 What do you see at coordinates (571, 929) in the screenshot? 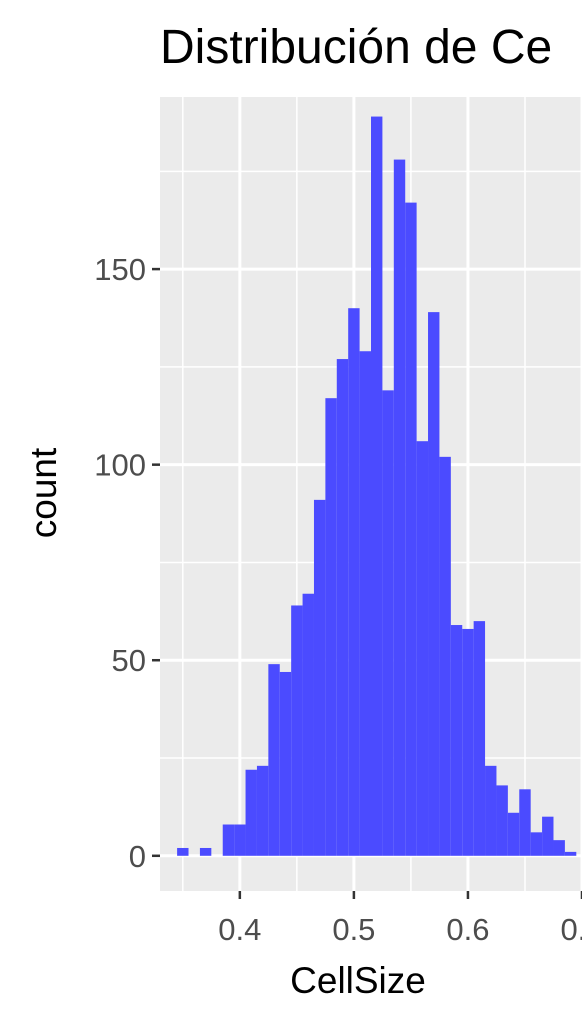
I see `x-tick-label: 0.7` at bounding box center [571, 929].